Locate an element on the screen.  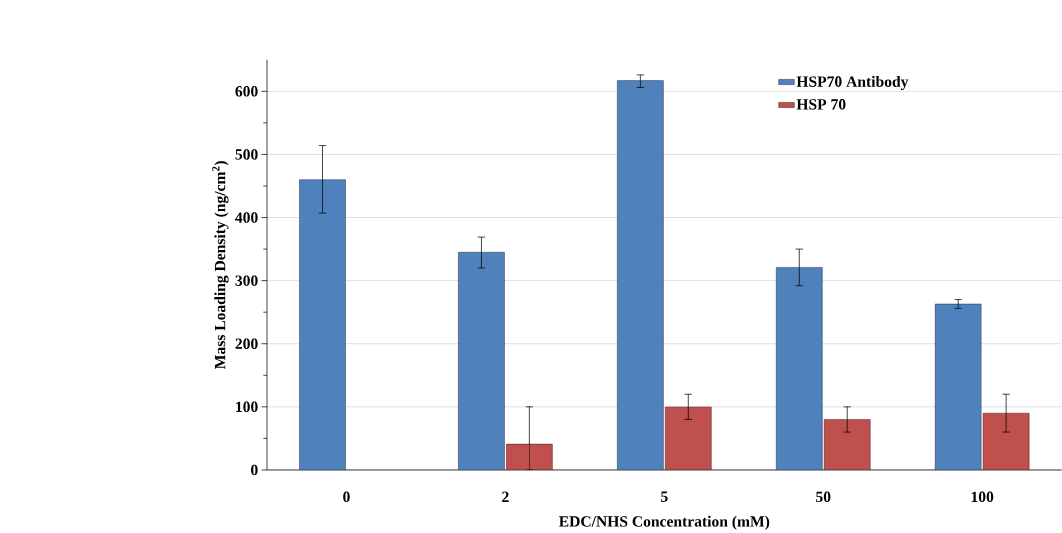
x-tick-label: 100 is located at coordinates (982, 497).